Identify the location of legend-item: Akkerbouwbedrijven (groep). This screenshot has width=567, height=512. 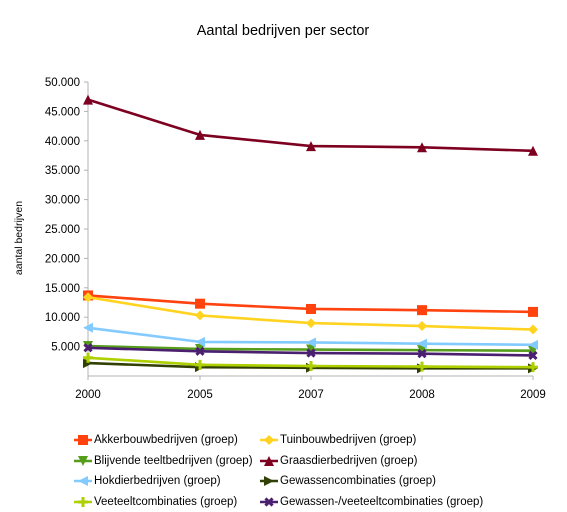
(167, 440).